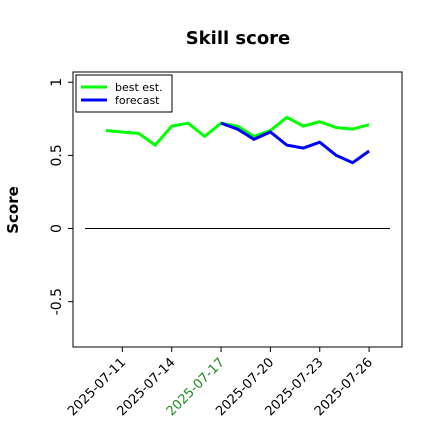 The height and width of the screenshot is (440, 440). What do you see at coordinates (13, 210) in the screenshot?
I see `y-axis-label: Score` at bounding box center [13, 210].